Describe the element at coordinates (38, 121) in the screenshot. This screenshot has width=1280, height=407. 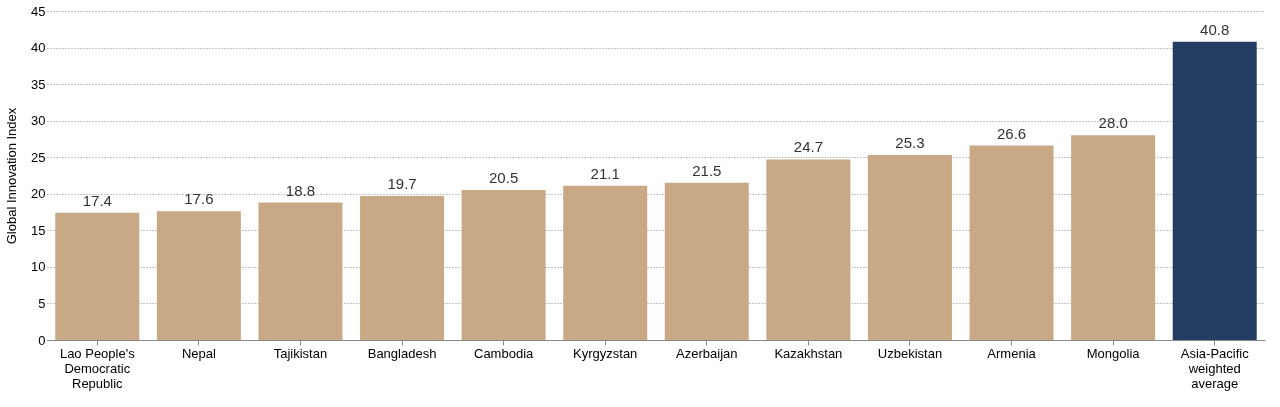
I see `y-tick-label: 30` at that location.